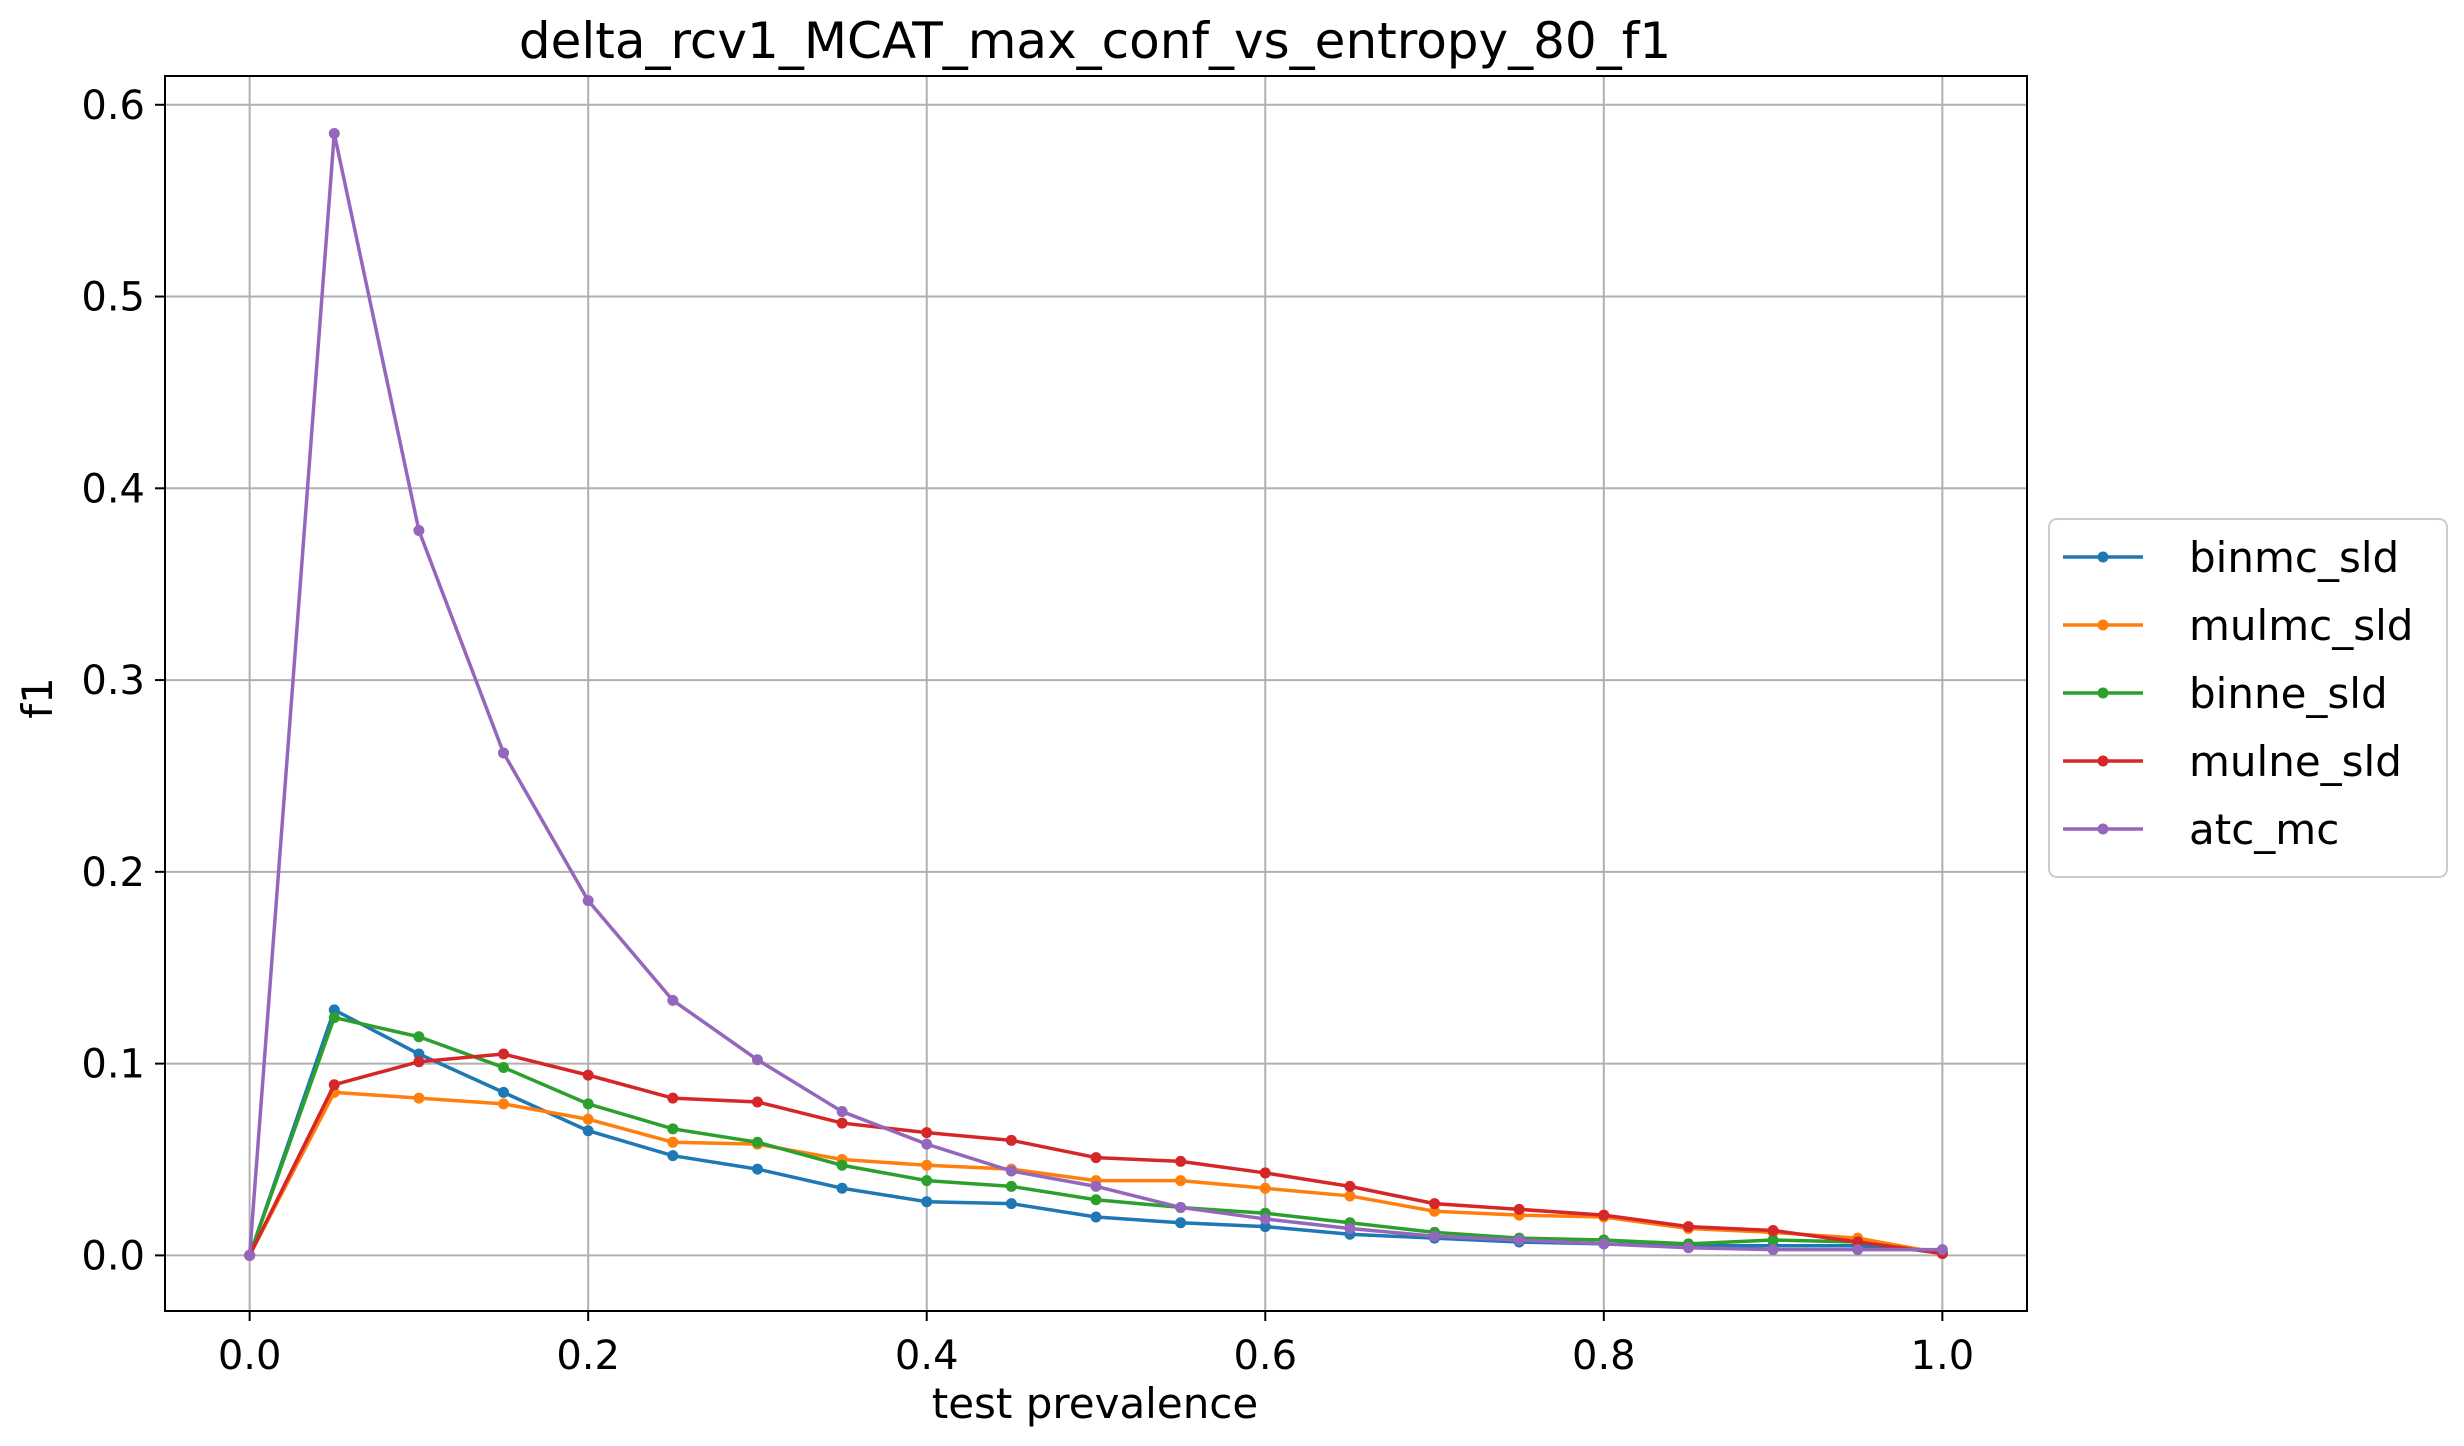  Describe the element at coordinates (113, 1256) in the screenshot. I see `y-tick-label: 0.0` at that location.